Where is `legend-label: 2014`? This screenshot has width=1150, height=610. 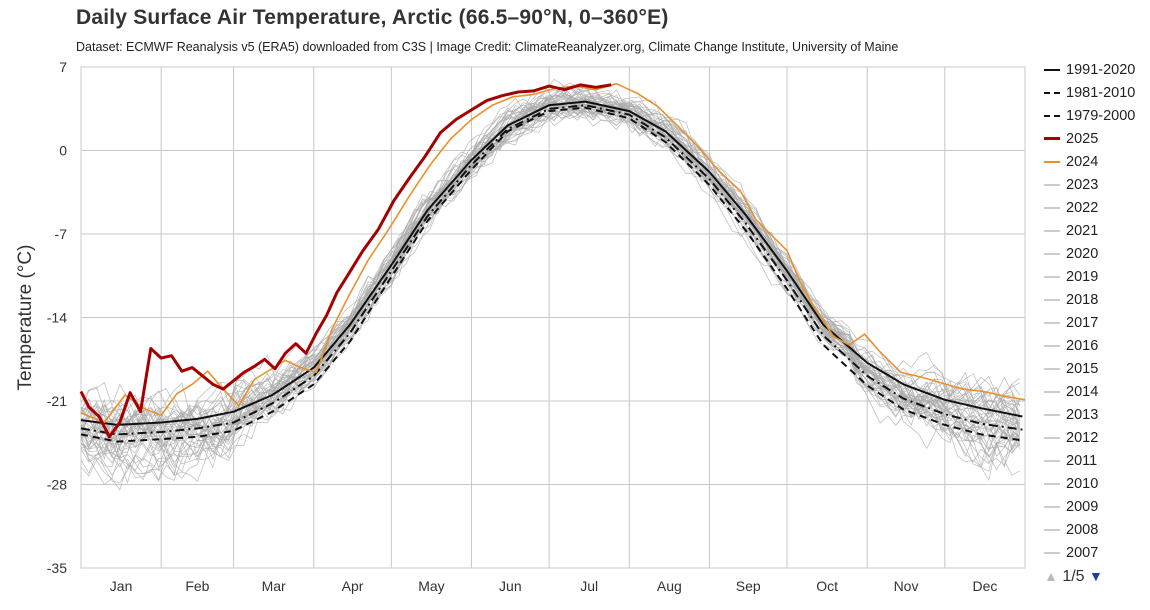
legend-label: 2014 is located at coordinates (1082, 391).